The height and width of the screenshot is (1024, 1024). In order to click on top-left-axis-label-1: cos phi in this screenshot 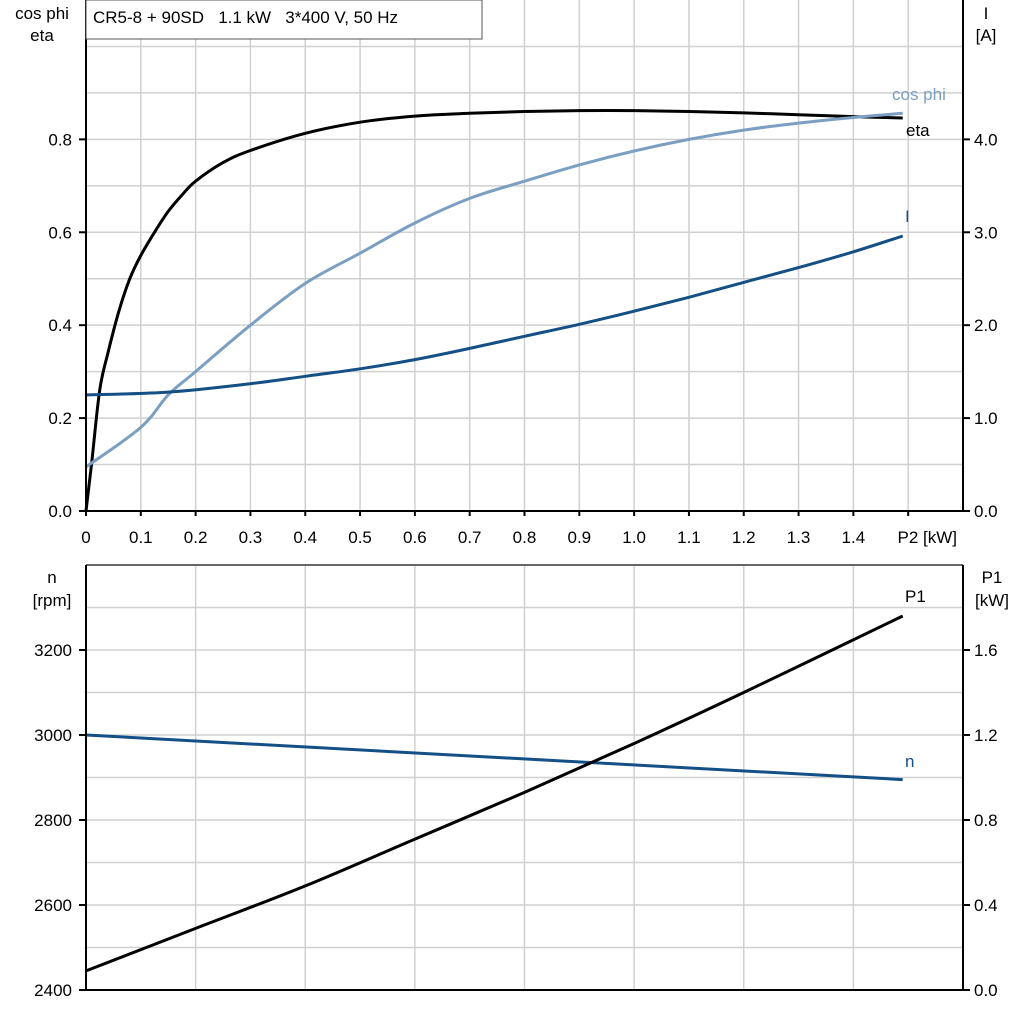, I will do `click(42, 13)`.